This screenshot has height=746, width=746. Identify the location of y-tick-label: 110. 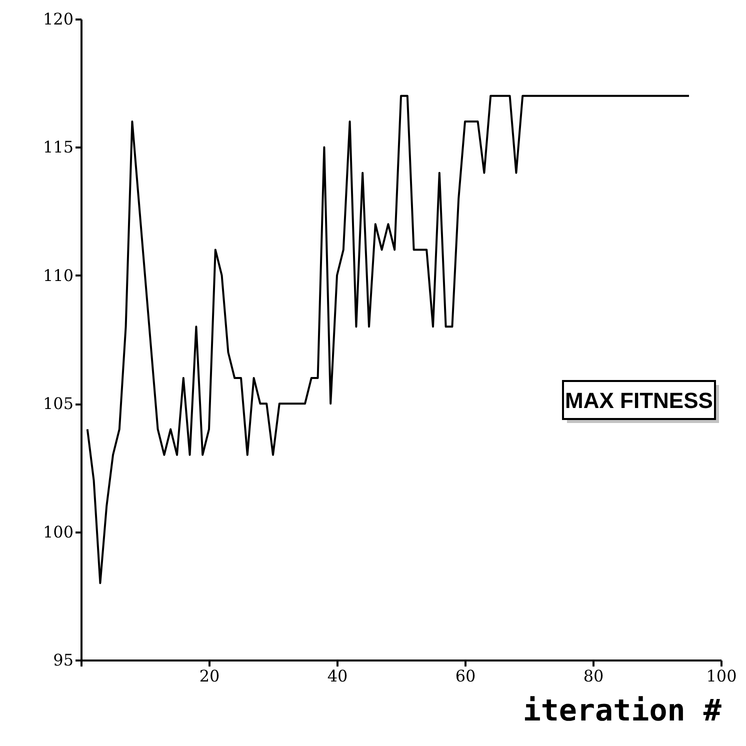
(58, 275).